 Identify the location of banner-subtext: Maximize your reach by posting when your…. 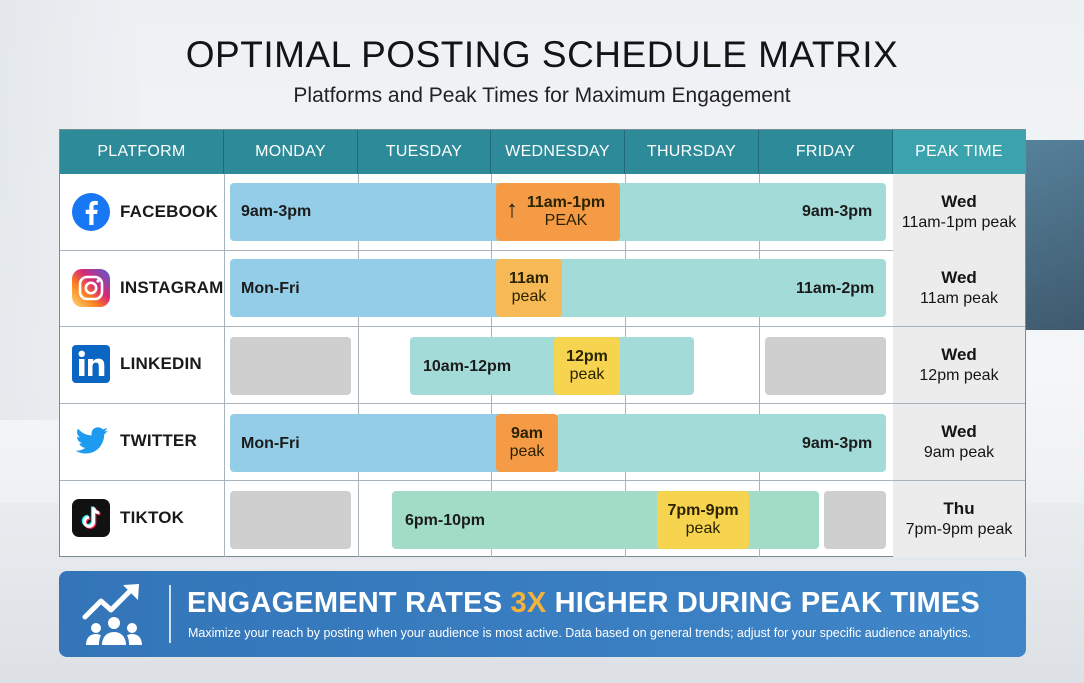
(580, 633).